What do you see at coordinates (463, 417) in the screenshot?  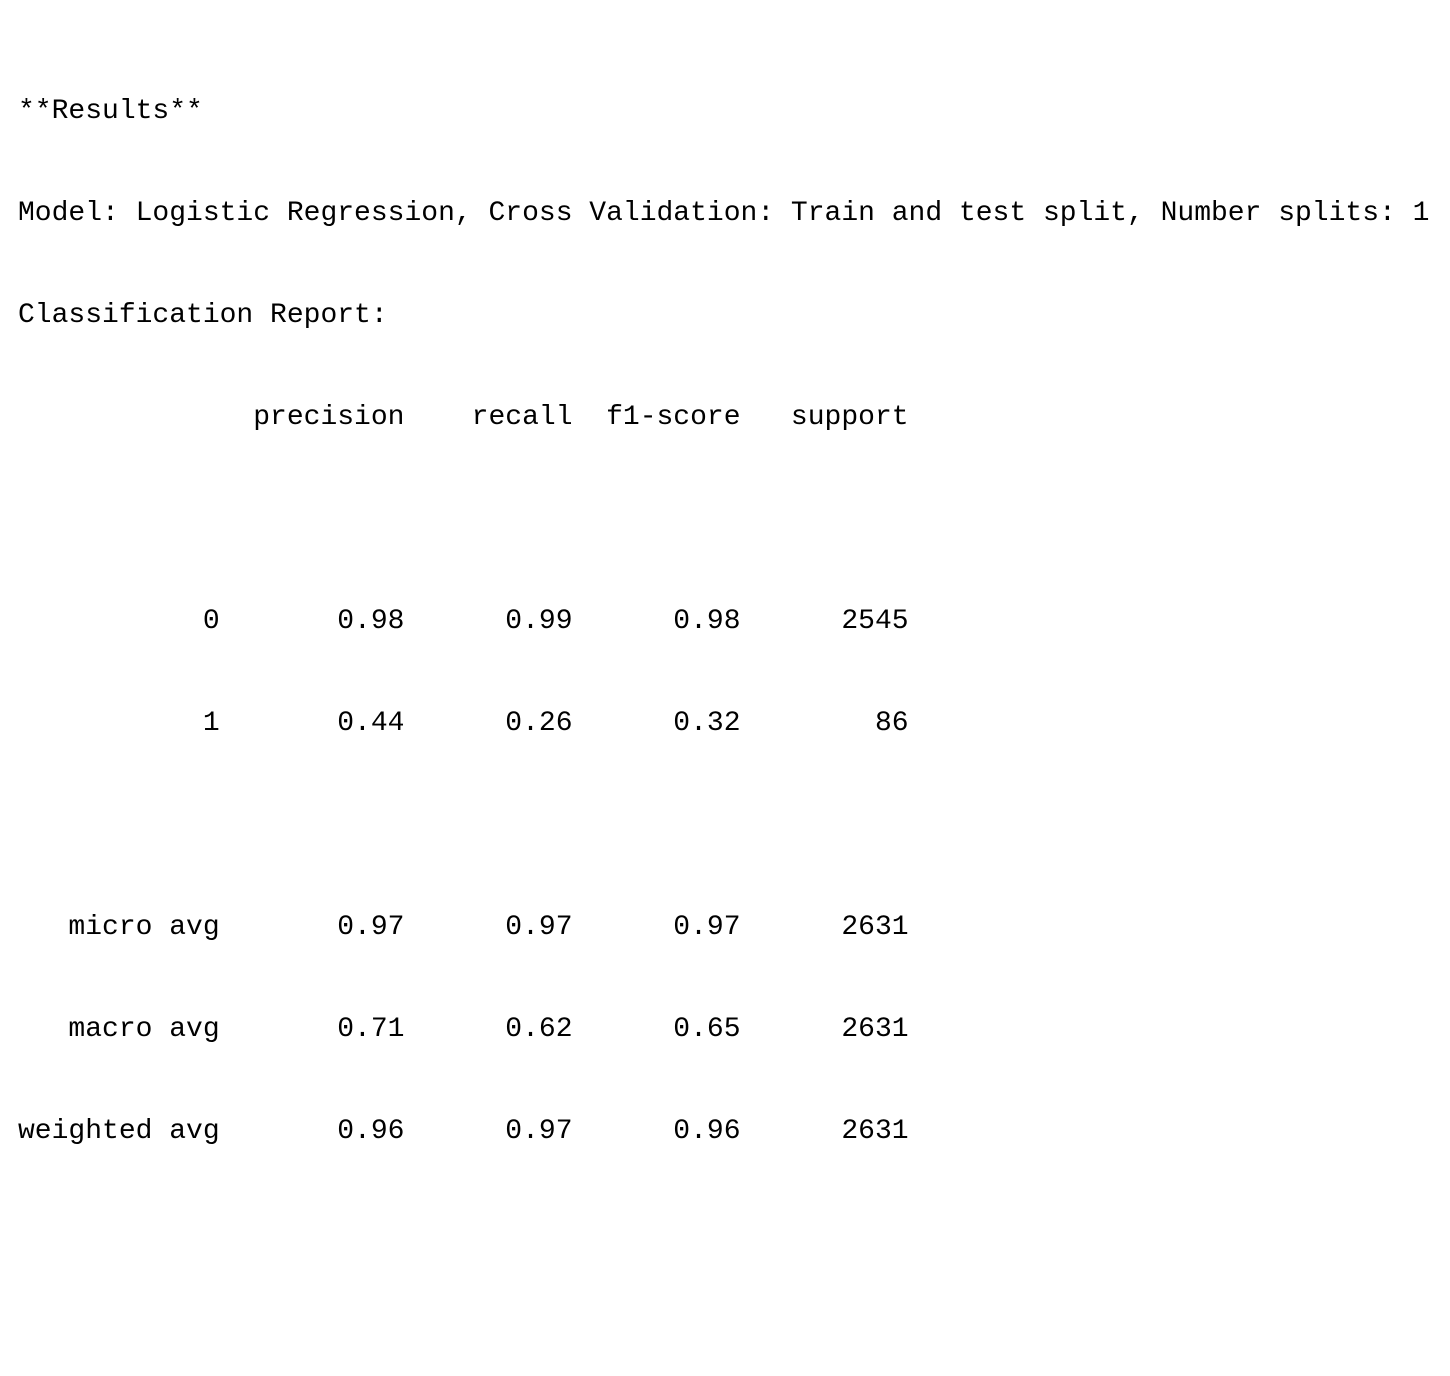 I see `report-header: precision recall f1-score support` at bounding box center [463, 417].